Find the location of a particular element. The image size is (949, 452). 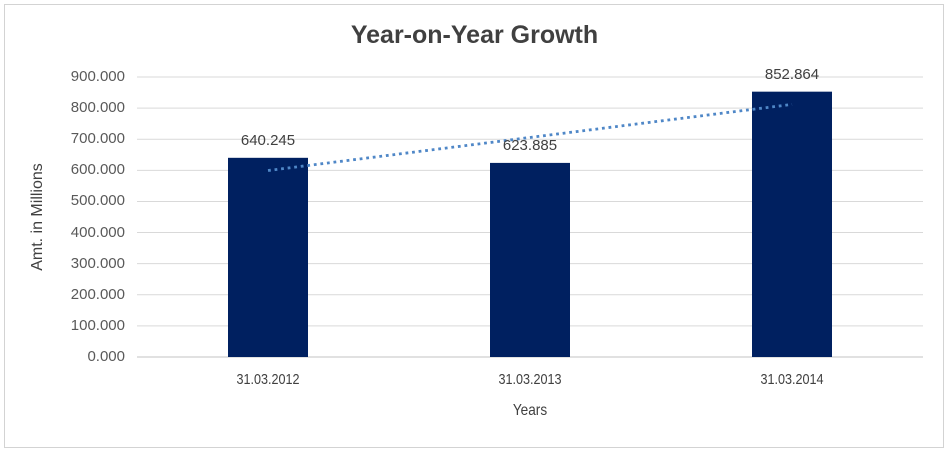

x-axis-title: Years is located at coordinates (530, 410).